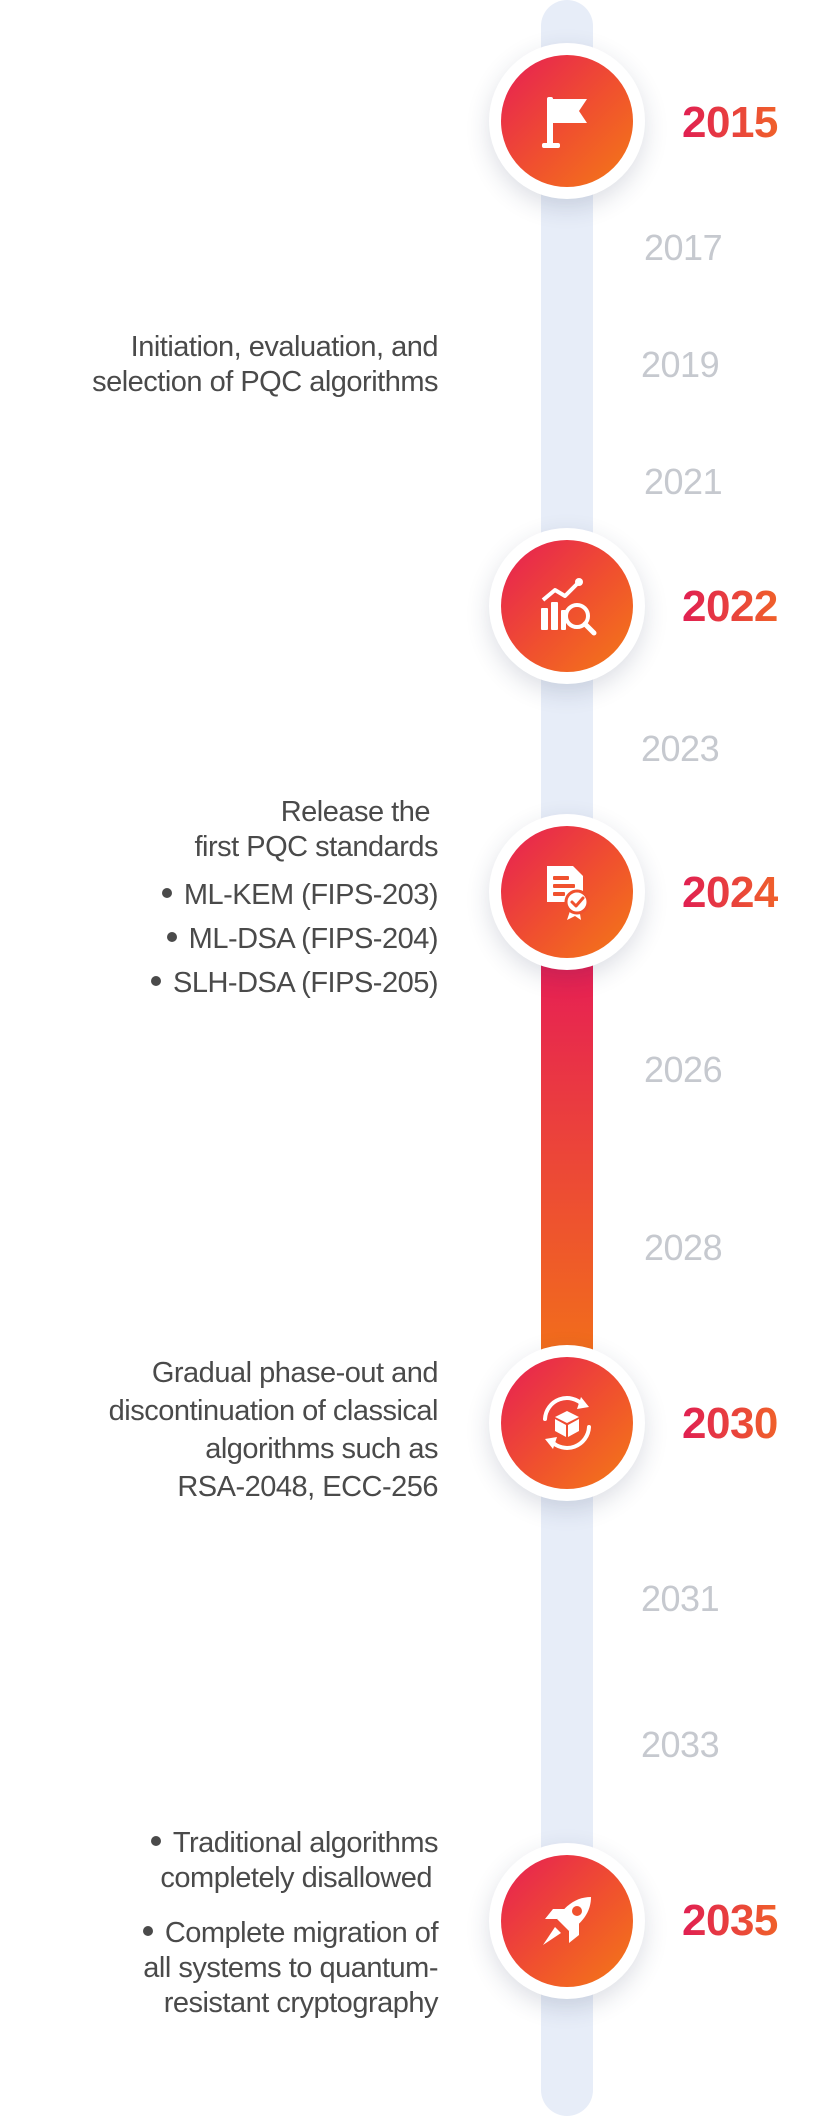 The width and height of the screenshot is (820, 2116). Describe the element at coordinates (730, 122) in the screenshot. I see `year-2015: 2015` at that location.